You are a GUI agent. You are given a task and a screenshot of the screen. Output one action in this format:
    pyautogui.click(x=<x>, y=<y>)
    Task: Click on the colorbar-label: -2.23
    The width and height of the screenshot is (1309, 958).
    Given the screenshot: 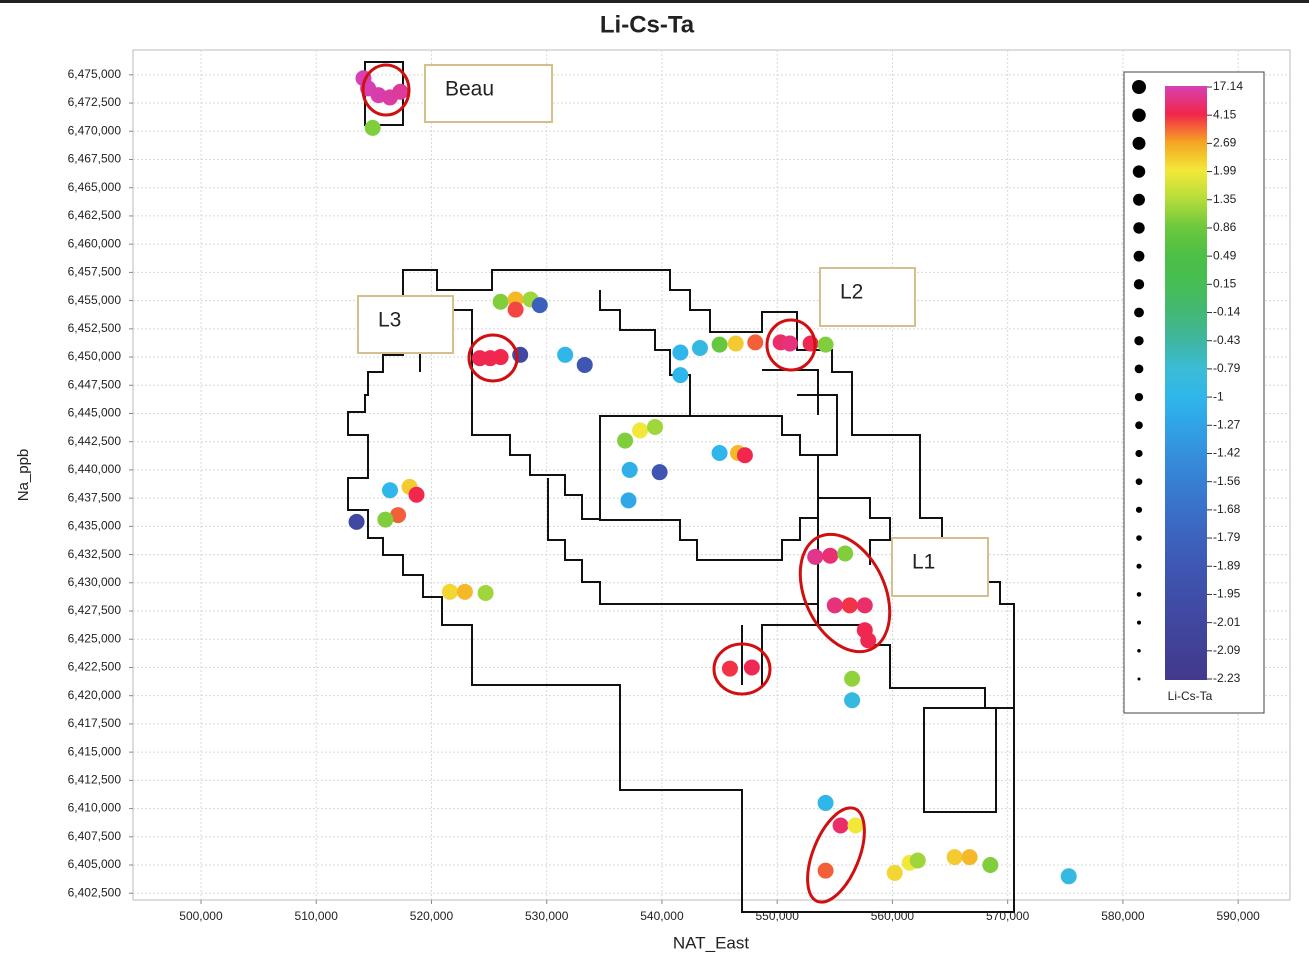 What is the action you would take?
    pyautogui.click(x=1227, y=678)
    